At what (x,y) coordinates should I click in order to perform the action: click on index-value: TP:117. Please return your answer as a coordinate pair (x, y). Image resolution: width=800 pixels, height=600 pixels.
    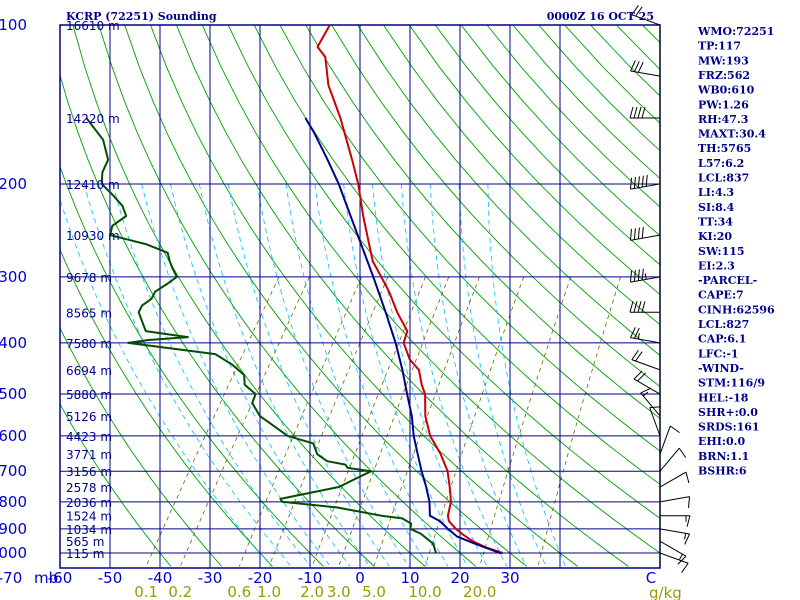
    Looking at the image, I should click on (719, 46).